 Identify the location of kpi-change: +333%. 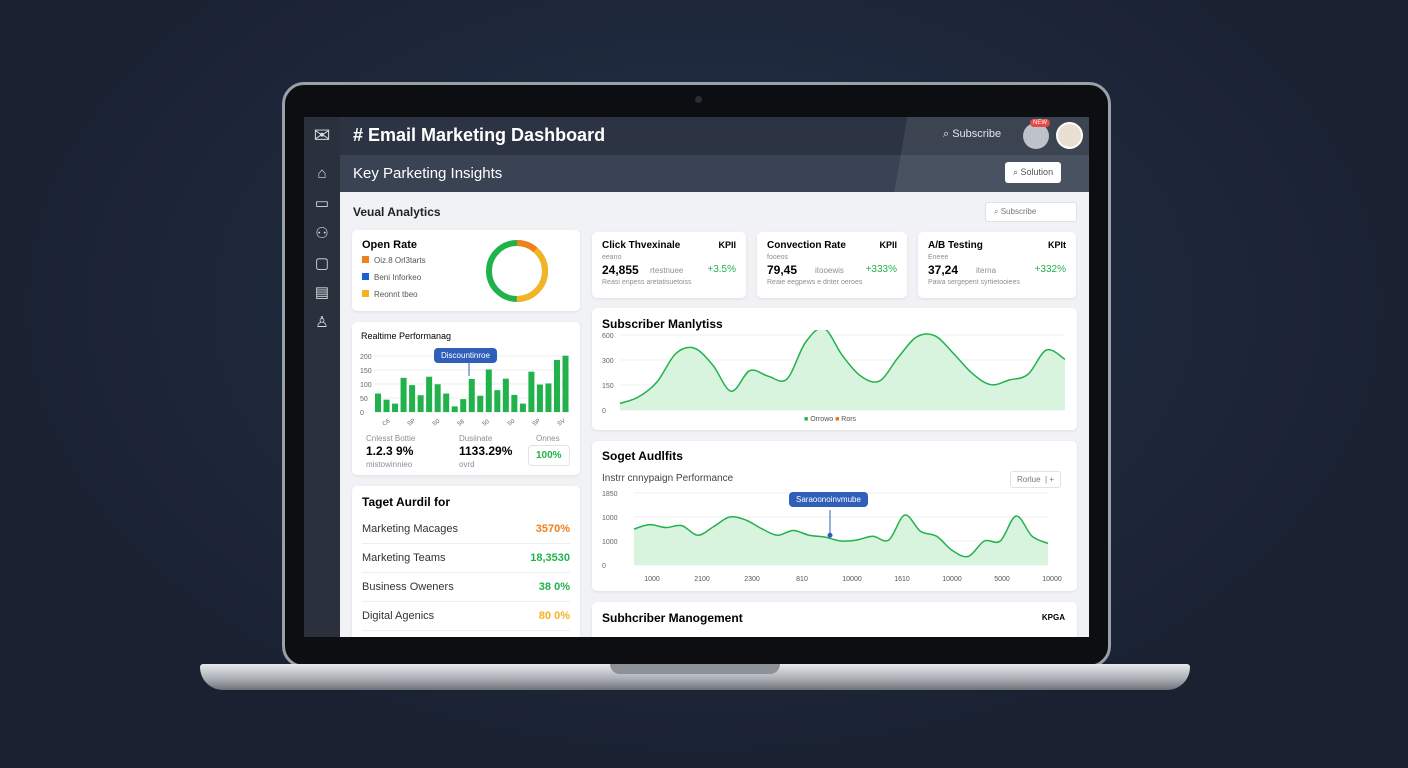
(881, 269).